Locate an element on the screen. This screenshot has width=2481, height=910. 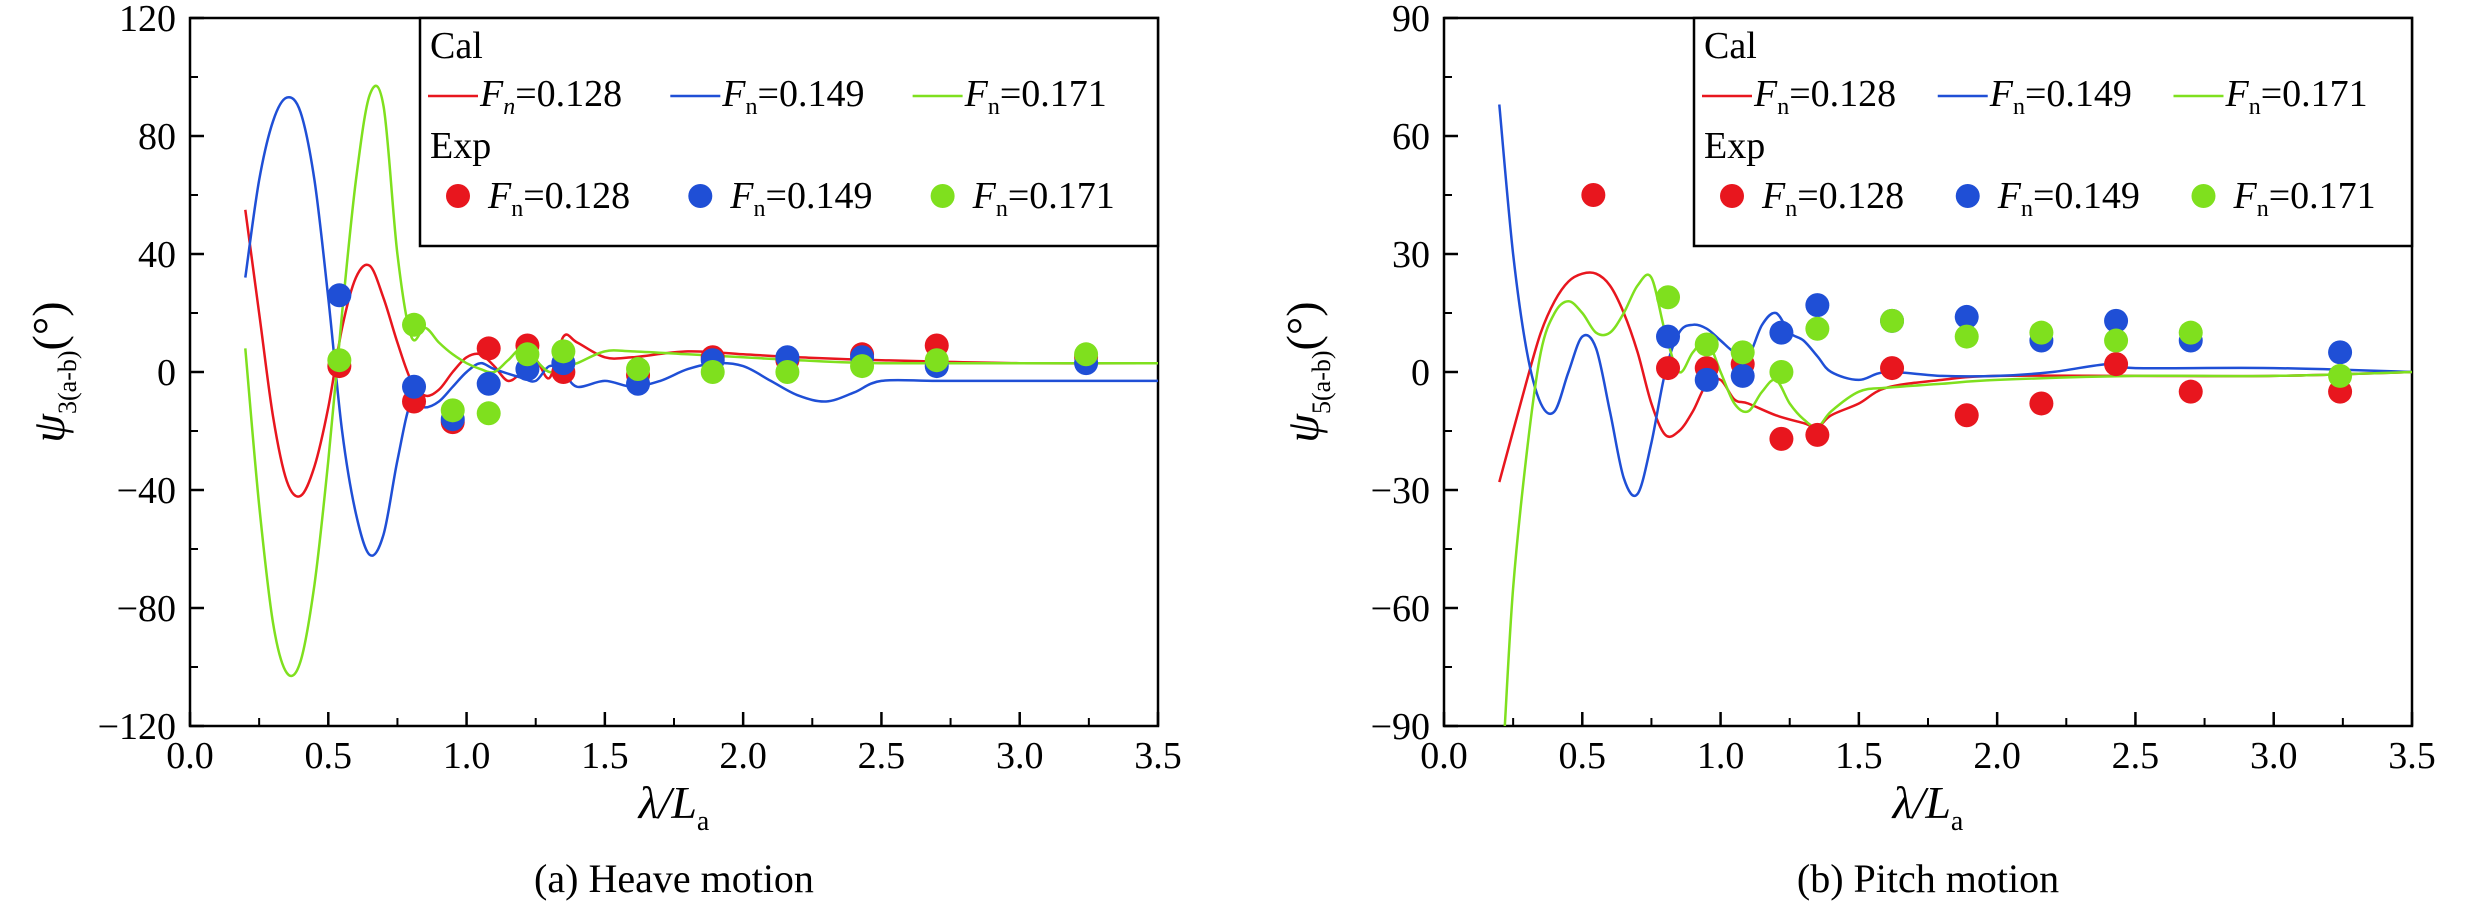
chart-caption: (a) Heave motion is located at coordinates (674, 878).